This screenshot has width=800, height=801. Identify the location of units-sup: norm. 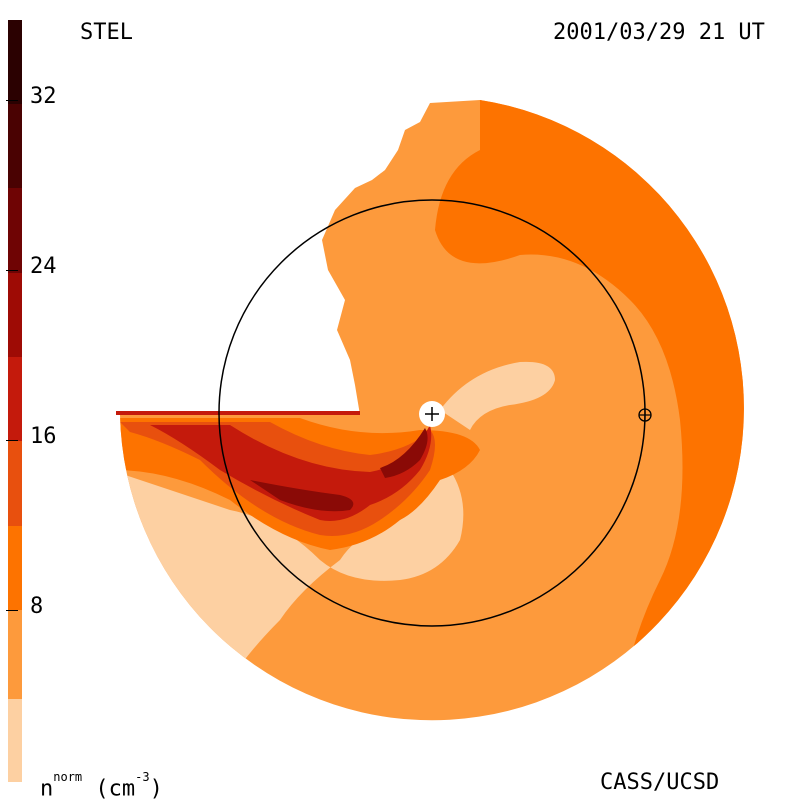
(68, 777).